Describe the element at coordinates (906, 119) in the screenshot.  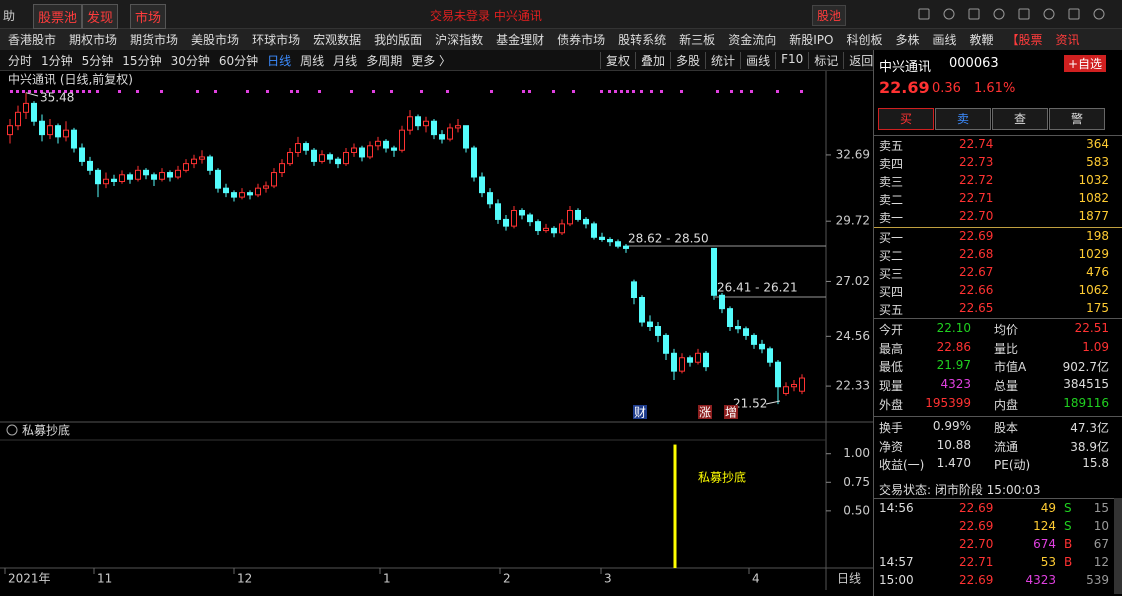
I see `trade-button: 买` at that location.